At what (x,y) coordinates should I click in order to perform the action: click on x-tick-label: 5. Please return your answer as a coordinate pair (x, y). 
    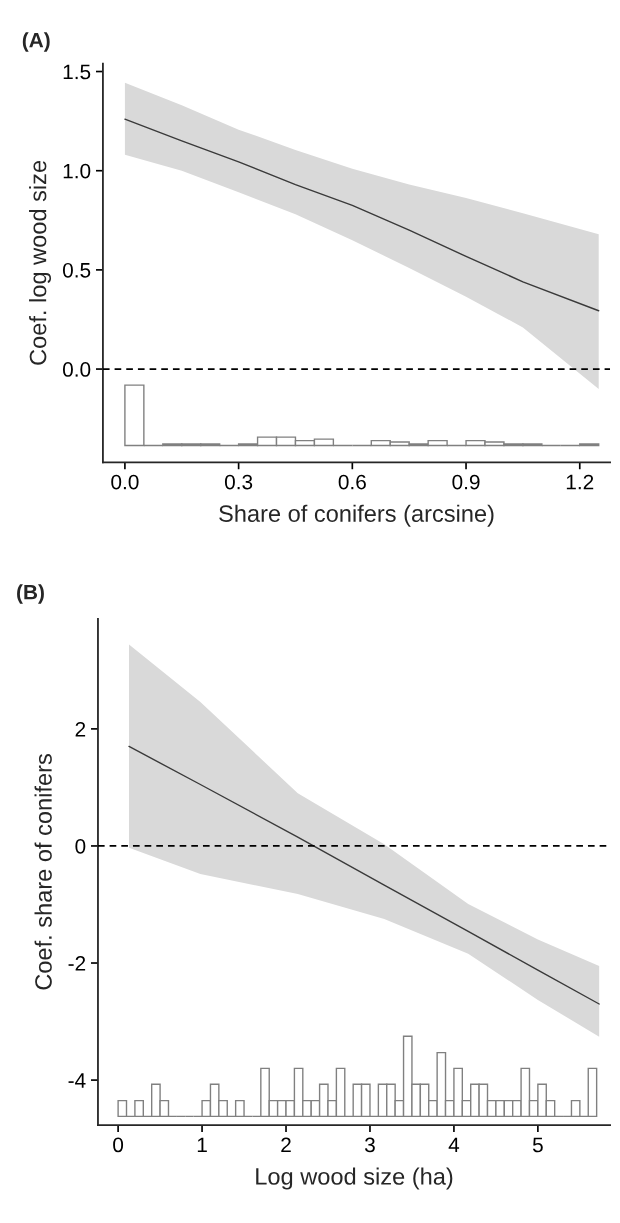
    Looking at the image, I should click on (537, 1145).